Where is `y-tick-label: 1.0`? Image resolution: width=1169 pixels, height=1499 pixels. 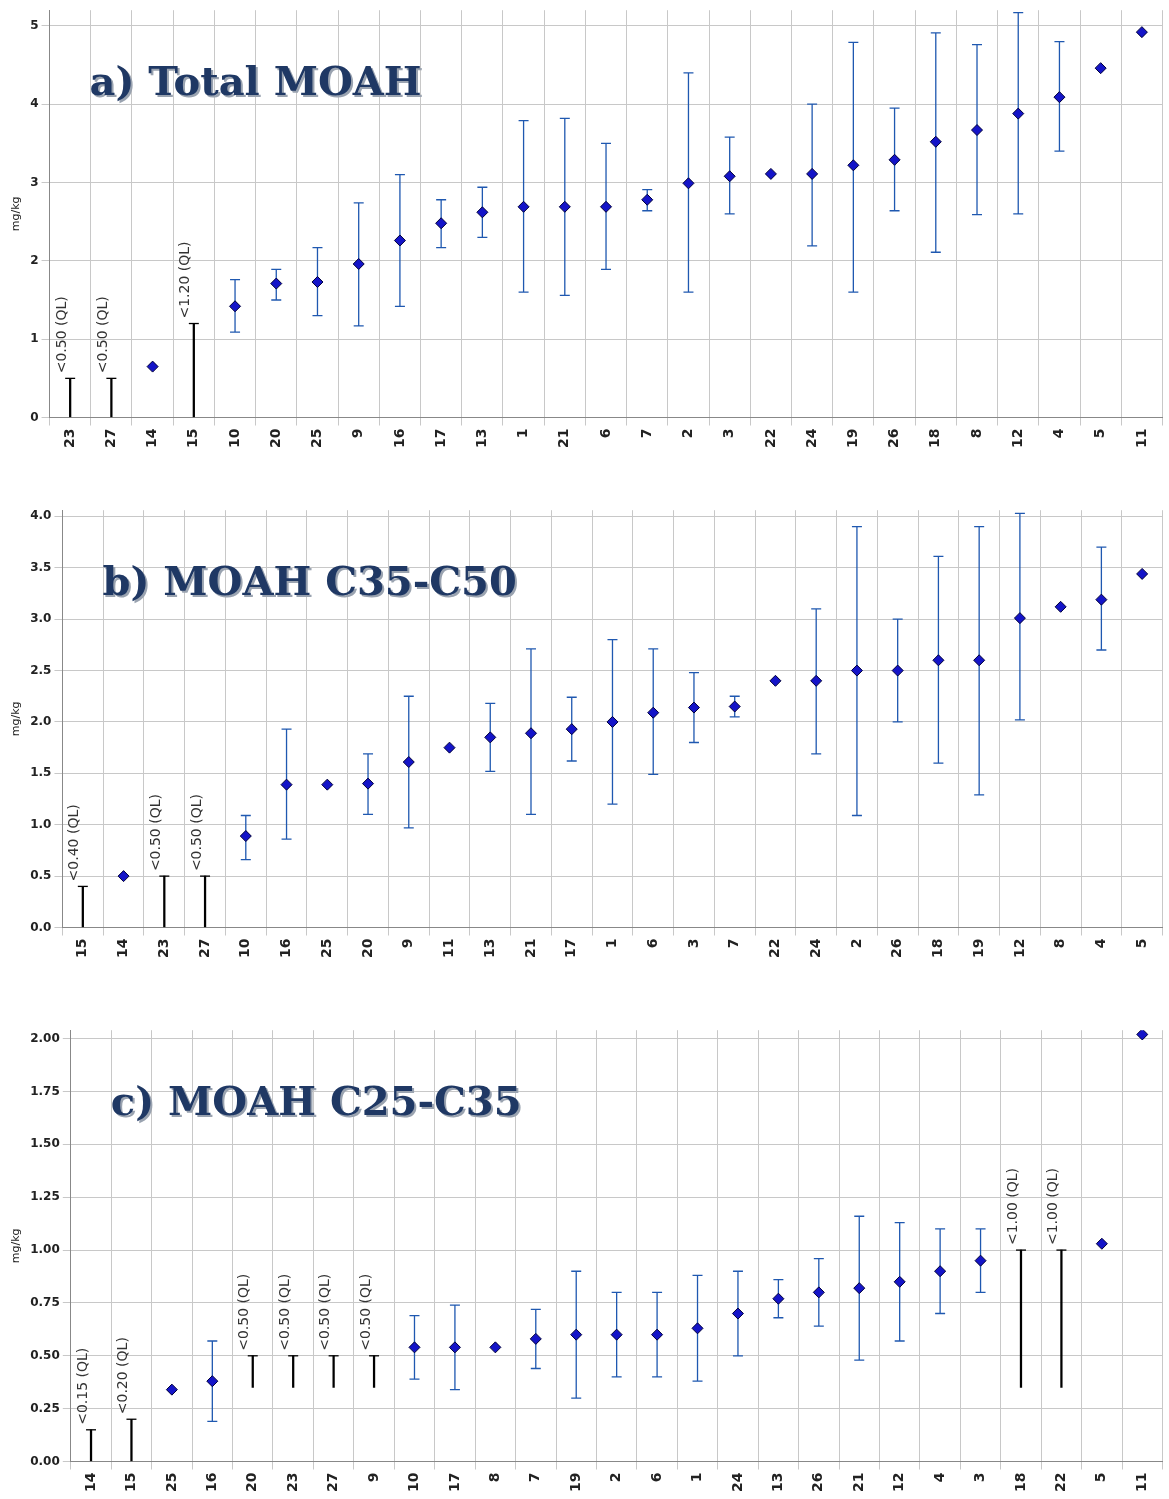
y-tick-label: 1.0 is located at coordinates (41, 823).